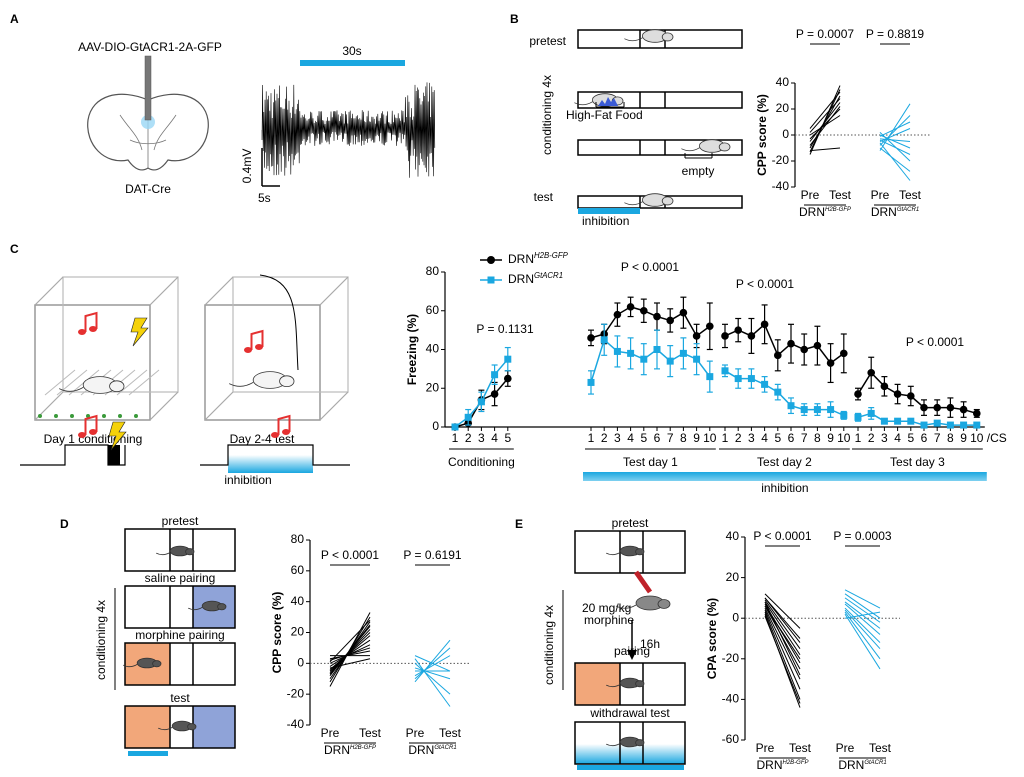 The height and width of the screenshot is (777, 1024). Describe the element at coordinates (935, 342) in the screenshot. I see `p-value: P < 0.0001` at that location.